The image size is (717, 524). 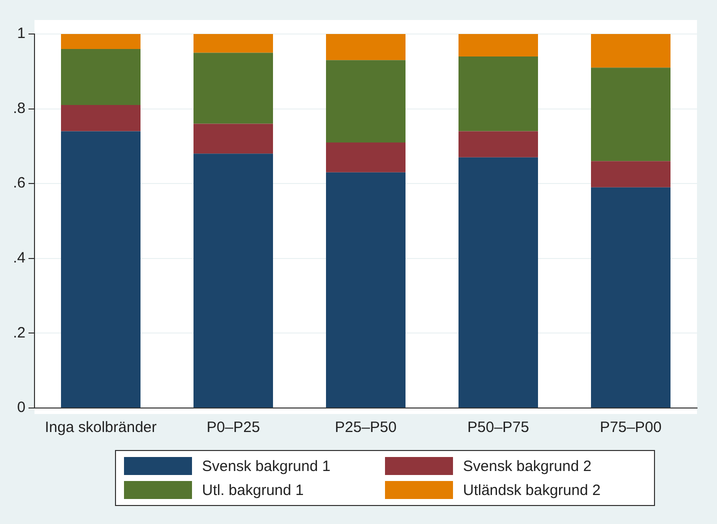 What do you see at coordinates (21, 33) in the screenshot?
I see `y-tick-label: 1` at bounding box center [21, 33].